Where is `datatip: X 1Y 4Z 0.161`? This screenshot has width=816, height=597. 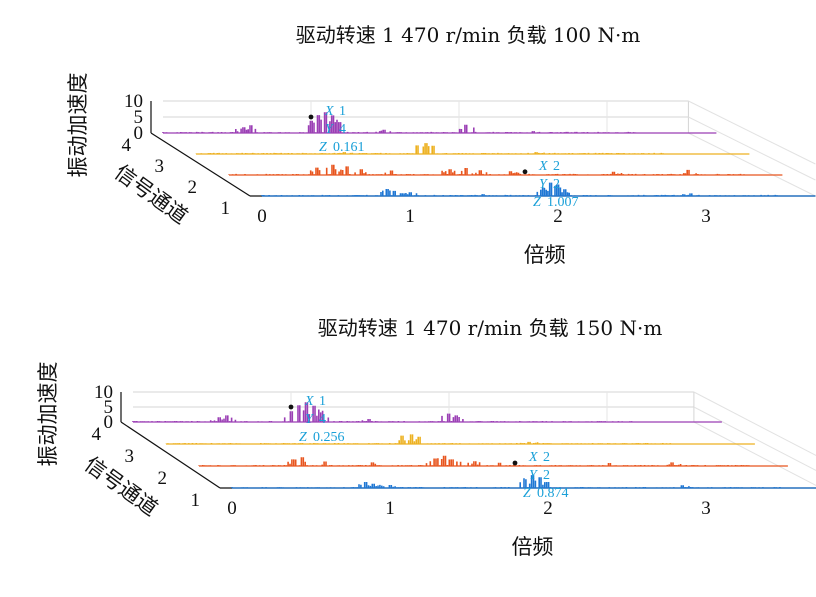
datatip: X 1Y 4Z 0.161 is located at coordinates (342, 129).